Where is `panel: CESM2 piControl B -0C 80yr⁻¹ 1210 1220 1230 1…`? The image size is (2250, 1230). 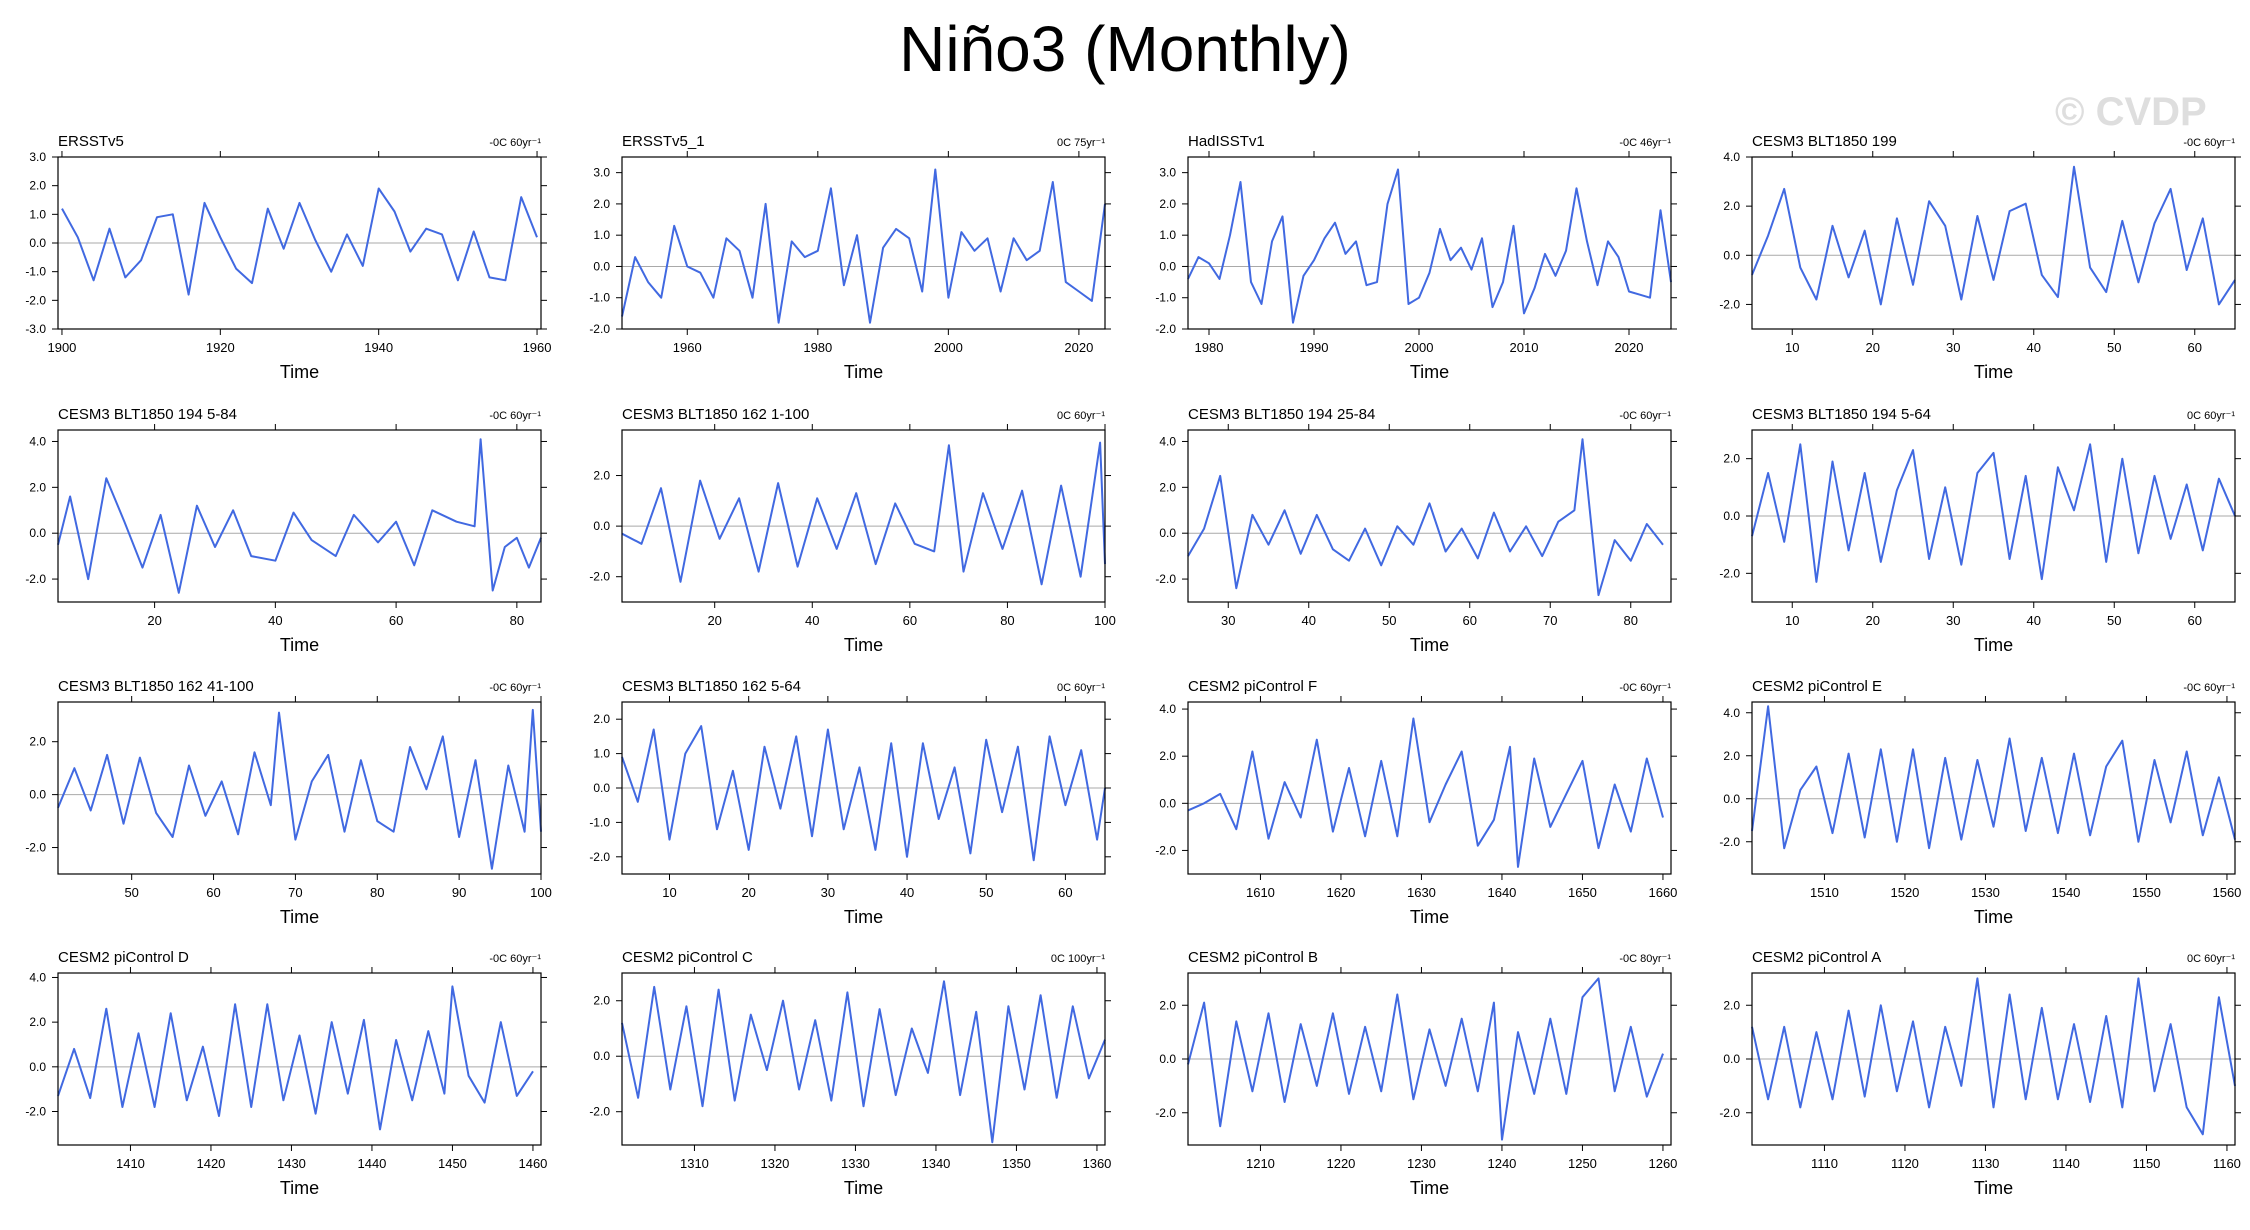 panel: CESM2 piControl B -0C 80yr⁻¹ 1210 1220 1230 1… is located at coordinates (1416, 1073).